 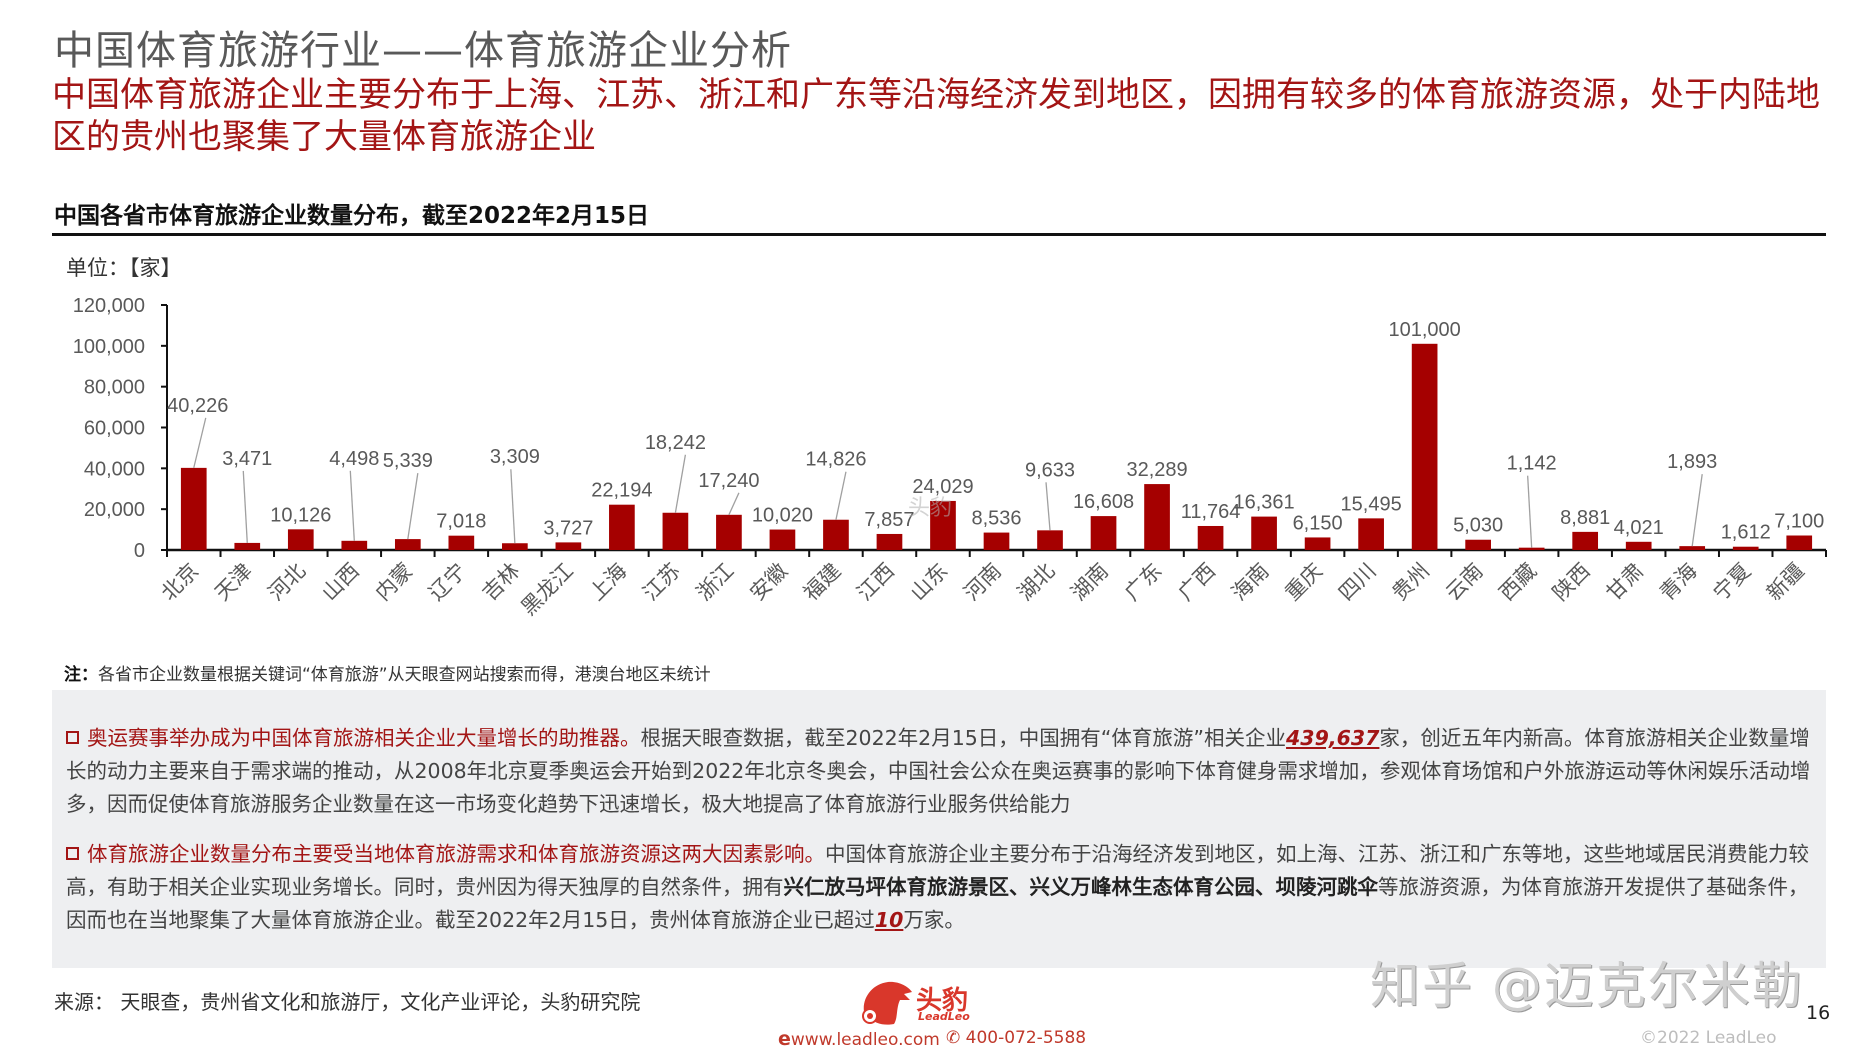 I want to click on value-label: 32,289, so click(x=1156, y=470).